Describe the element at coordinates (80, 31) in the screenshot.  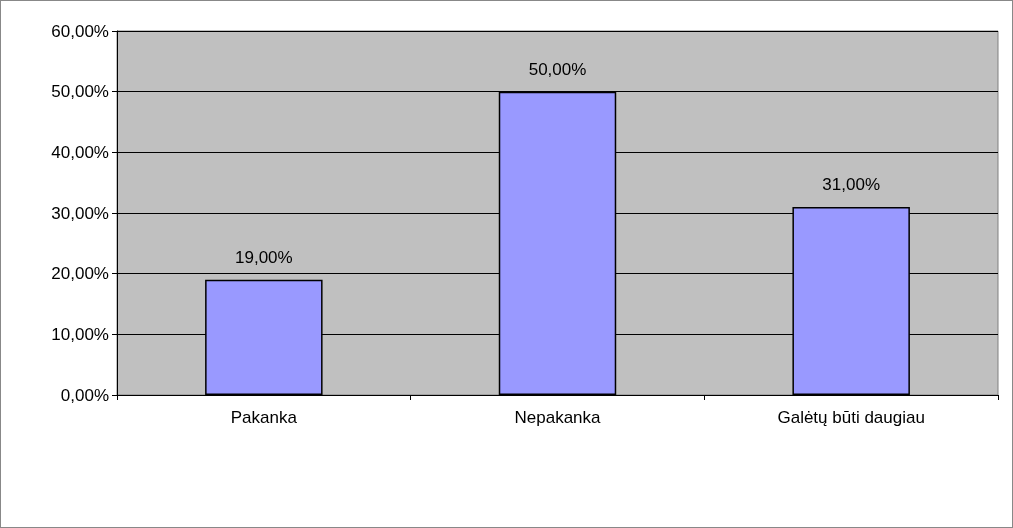
I see `y-tick-label: 60,00%` at that location.